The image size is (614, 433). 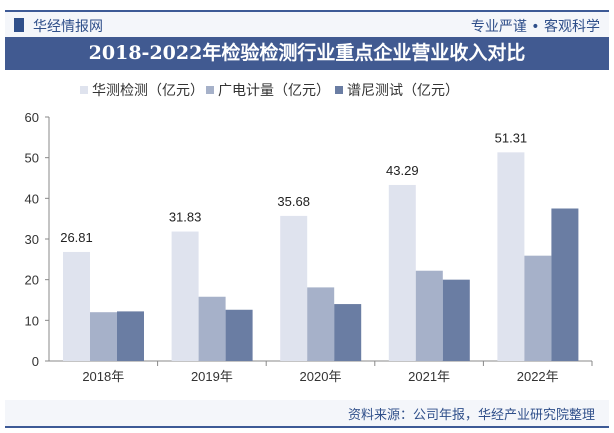 What do you see at coordinates (535, 27) in the screenshot?
I see `slogan: 专业严谨 • 客观科学` at bounding box center [535, 27].